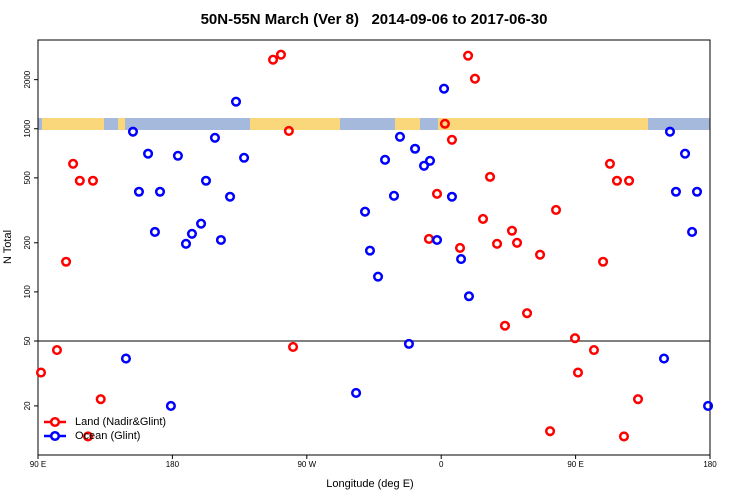 Image resolution: width=750 pixels, height=500 pixels. I want to click on y-tick-label: 50, so click(27, 340).